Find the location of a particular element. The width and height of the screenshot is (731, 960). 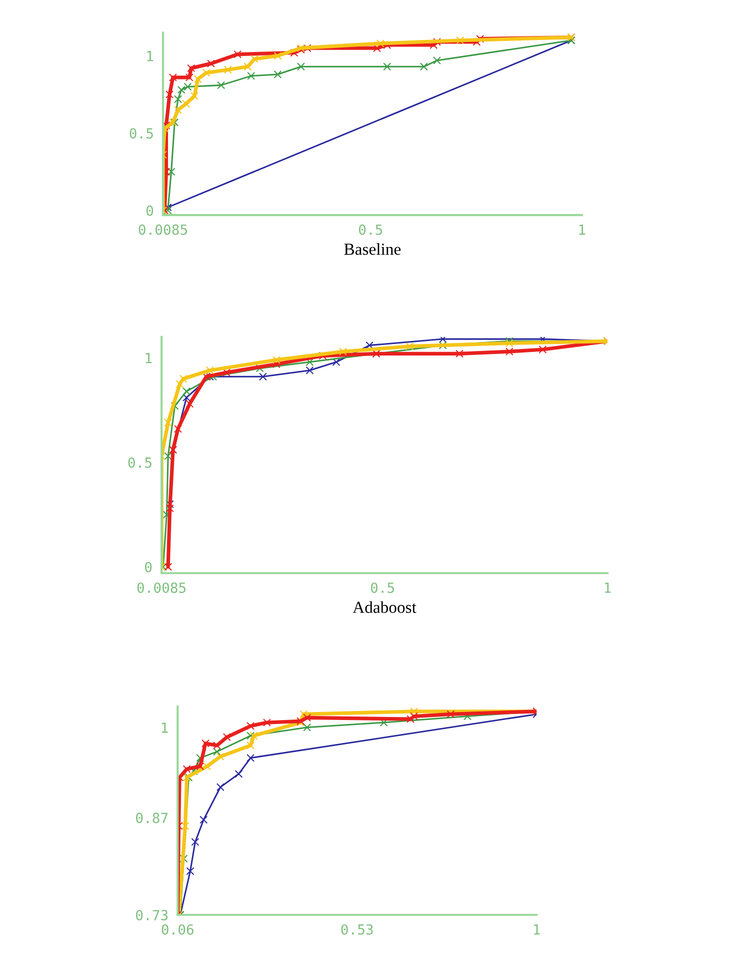

x-tick-label: 0.06 is located at coordinates (178, 929).